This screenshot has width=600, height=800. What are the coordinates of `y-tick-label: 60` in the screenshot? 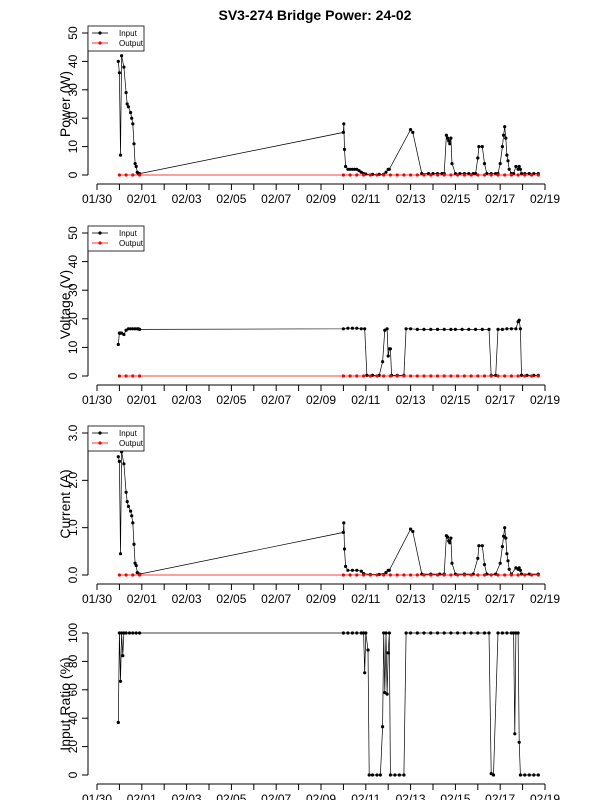 It's located at (73, 690).